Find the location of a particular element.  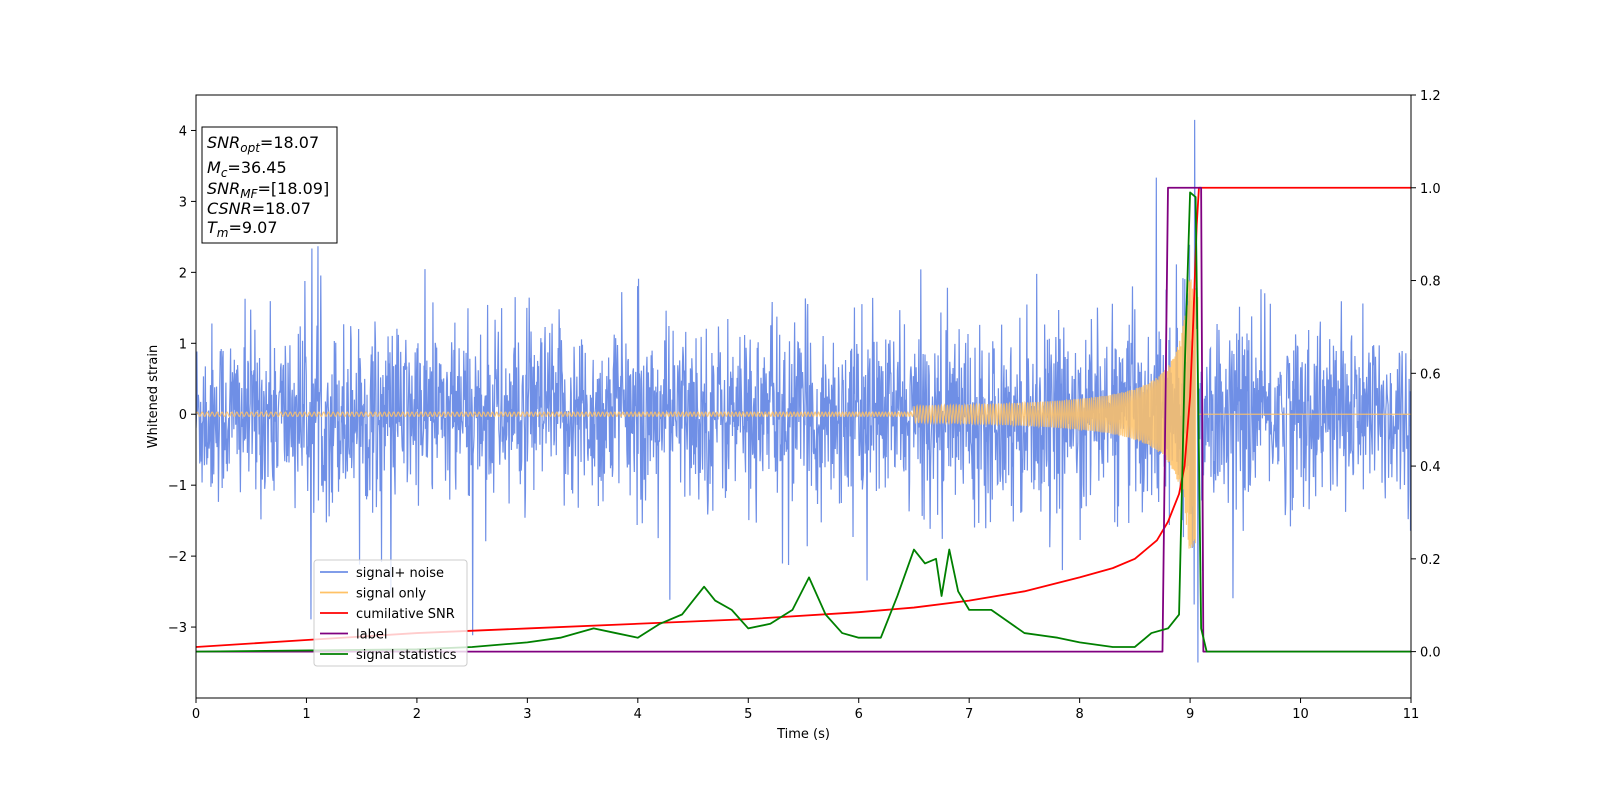

y-tick-label: −2 is located at coordinates (177, 557).